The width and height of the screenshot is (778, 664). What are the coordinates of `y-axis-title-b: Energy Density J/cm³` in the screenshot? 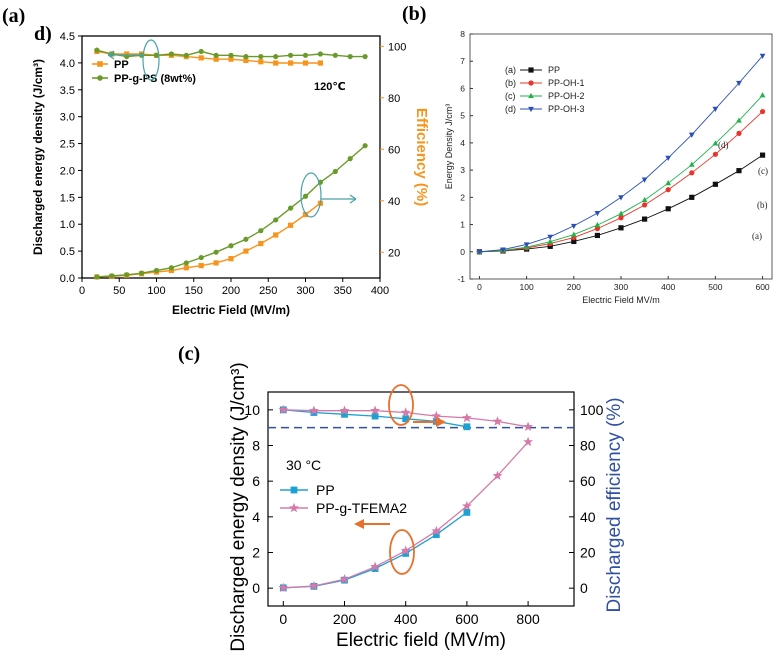 It's located at (449, 147).